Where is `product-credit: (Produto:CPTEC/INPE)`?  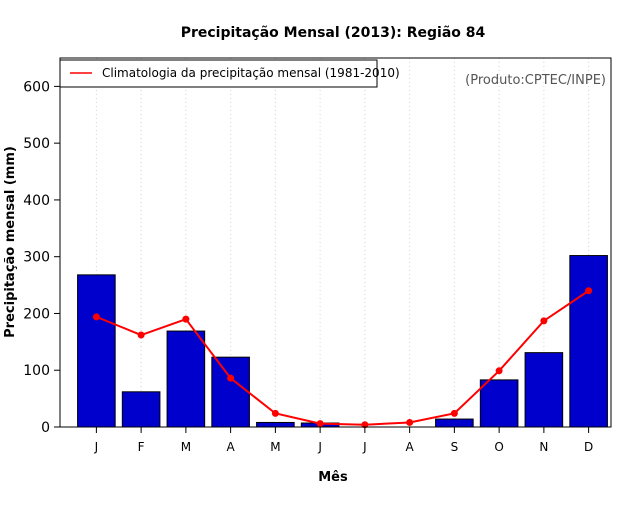 product-credit: (Produto:CPTEC/INPE) is located at coordinates (535, 80).